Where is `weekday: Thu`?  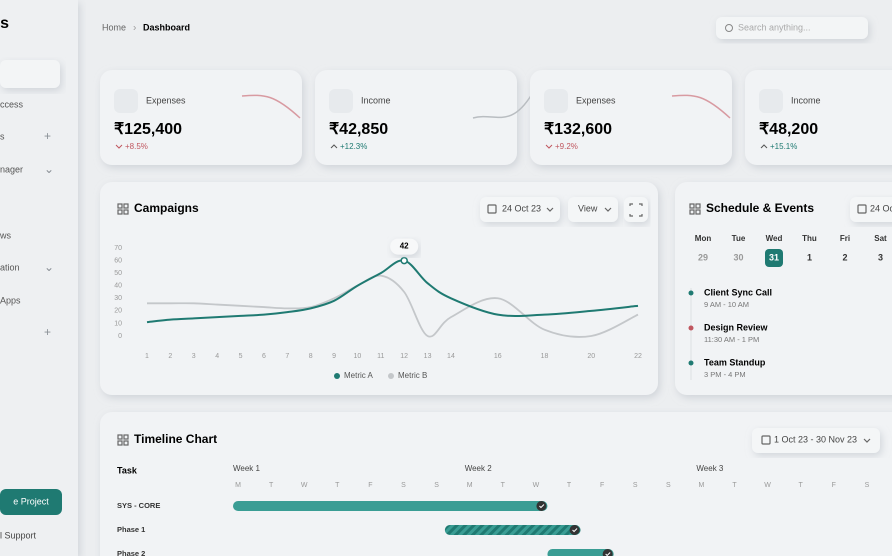
weekday: Thu is located at coordinates (809, 238).